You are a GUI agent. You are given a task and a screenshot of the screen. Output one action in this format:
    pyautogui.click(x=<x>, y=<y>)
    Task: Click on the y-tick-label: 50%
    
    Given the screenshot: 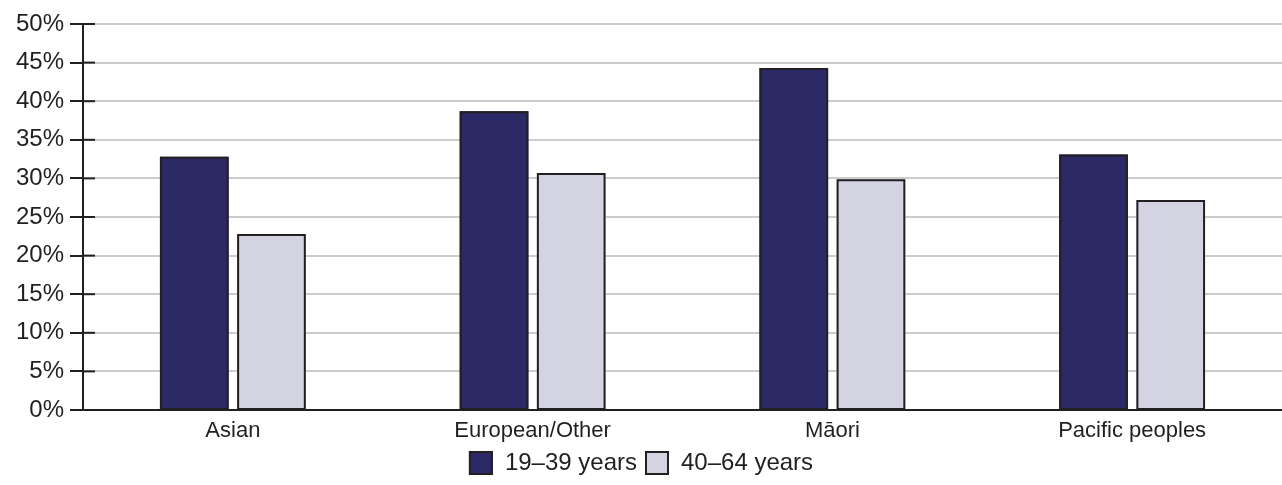 What is the action you would take?
    pyautogui.click(x=39, y=22)
    